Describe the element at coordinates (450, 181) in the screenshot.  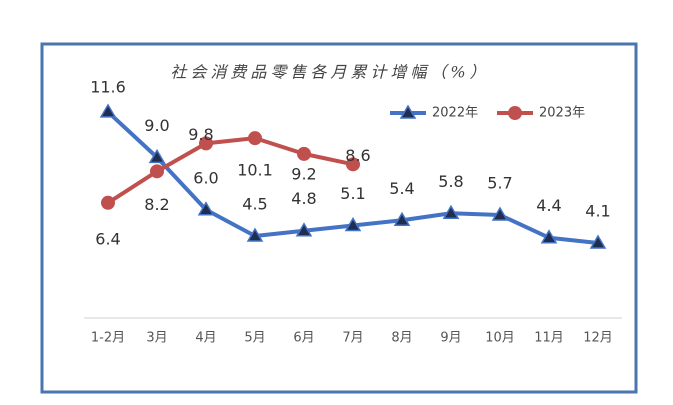
I see `data-label: 5.8` at that location.